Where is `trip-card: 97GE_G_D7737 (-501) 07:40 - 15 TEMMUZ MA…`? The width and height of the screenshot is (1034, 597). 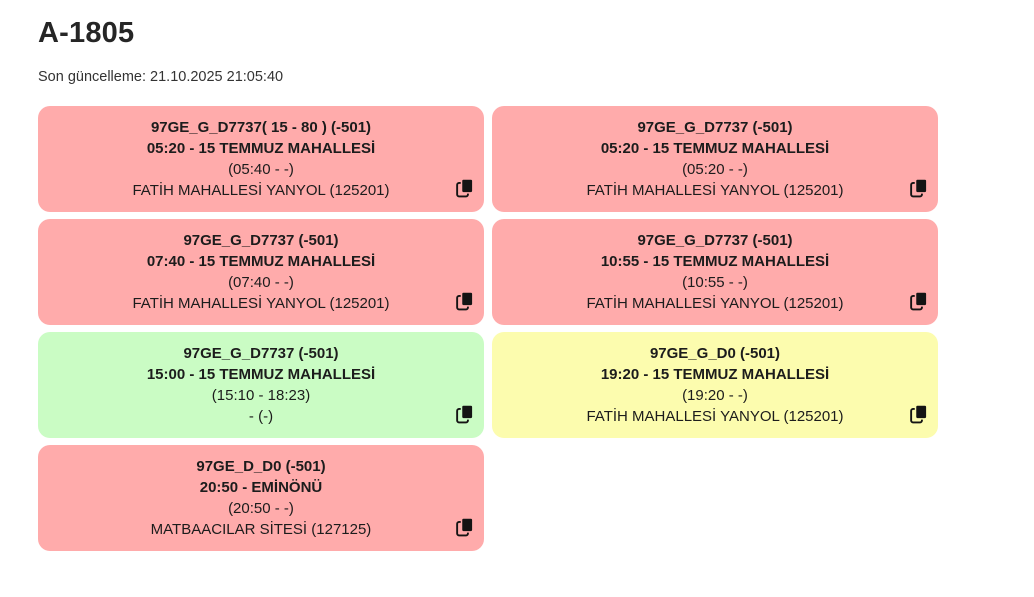 trip-card: 97GE_G_D7737 (-501) 07:40 - 15 TEMMUZ MA… is located at coordinates (261, 272).